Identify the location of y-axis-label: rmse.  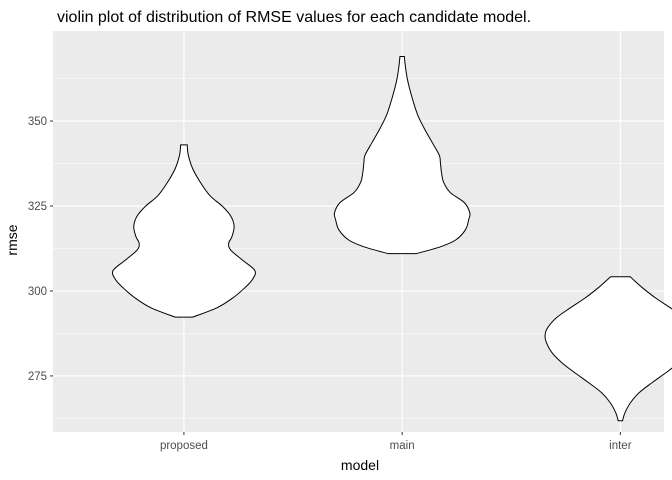
(12, 239).